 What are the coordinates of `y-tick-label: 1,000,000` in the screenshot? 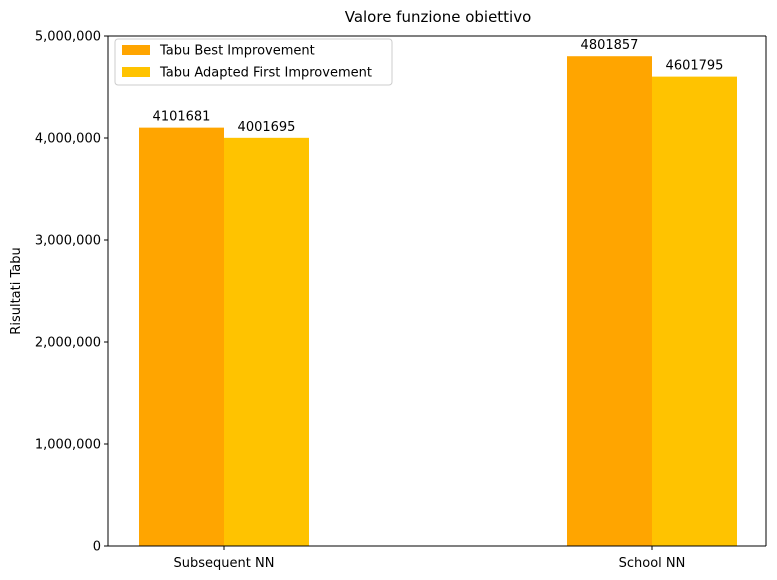 It's located at (68, 445).